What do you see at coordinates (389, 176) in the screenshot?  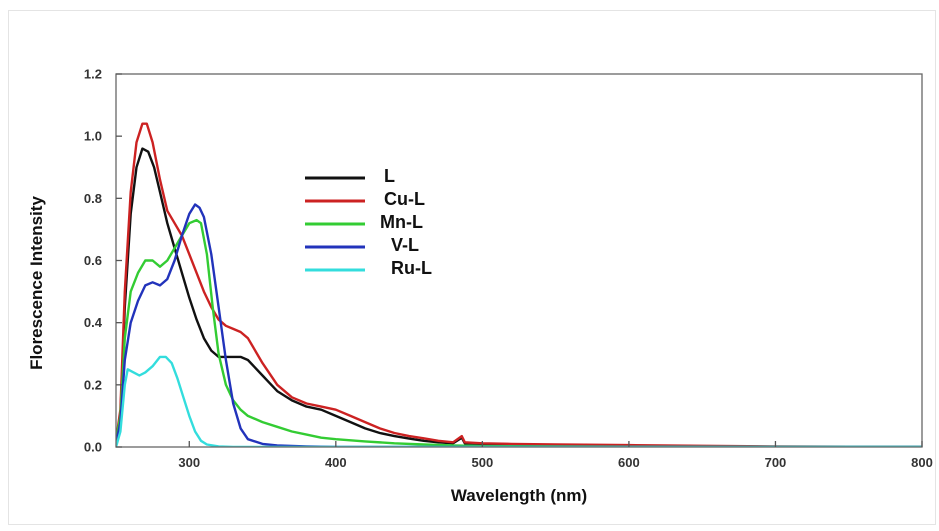 I see `legend-label-l: L` at bounding box center [389, 176].